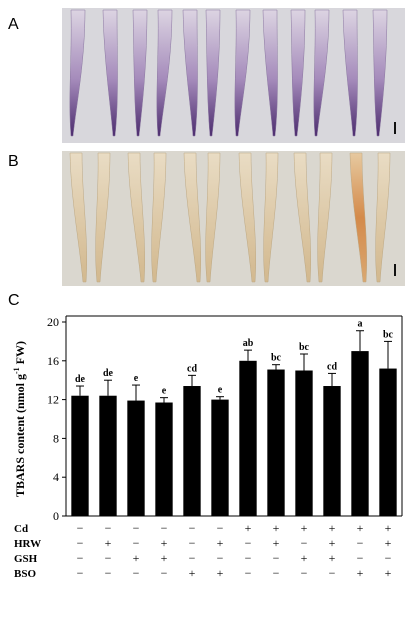 The image size is (417, 621). I want to click on y-axis-label: TBARS content (nmol g-1 FW), so click(19, 419).